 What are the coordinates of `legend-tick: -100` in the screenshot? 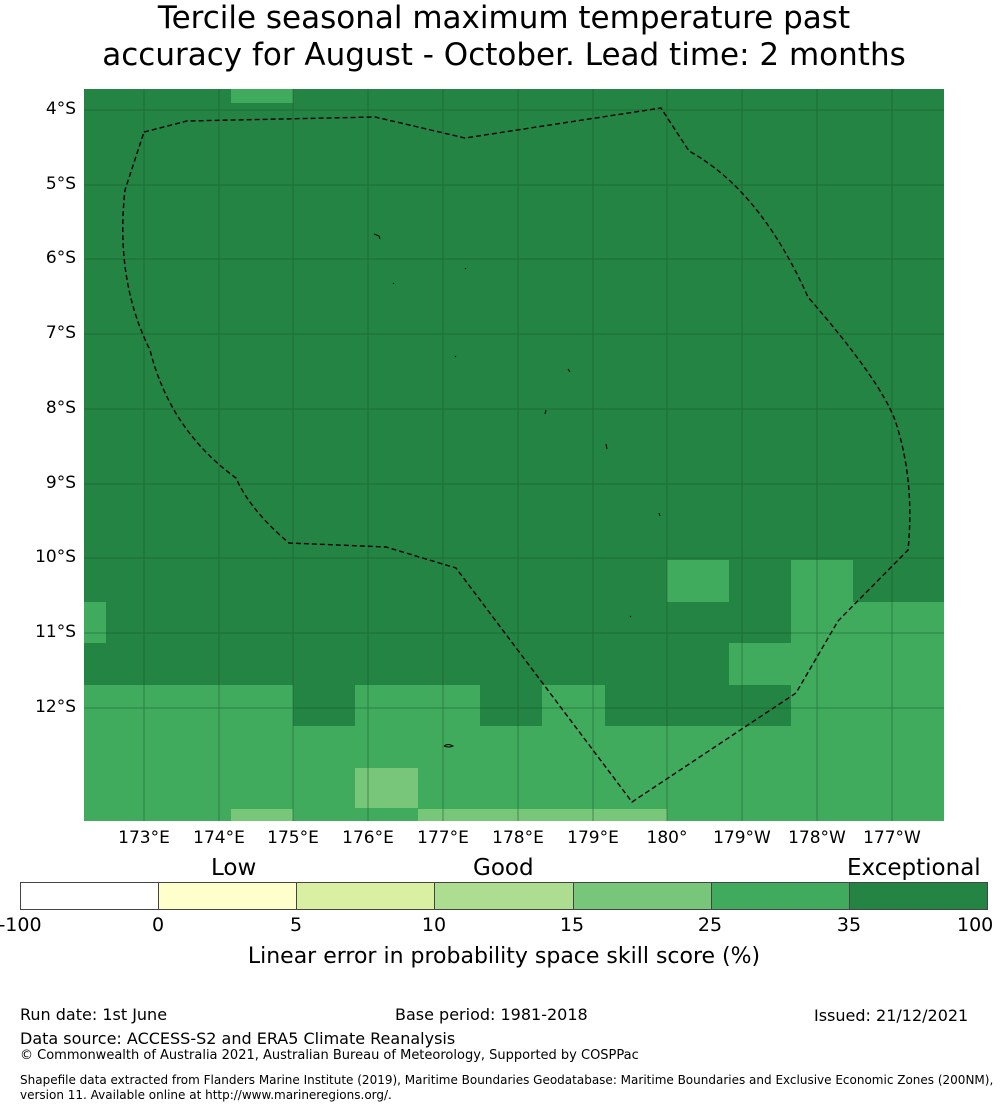 It's located at (21, 925).